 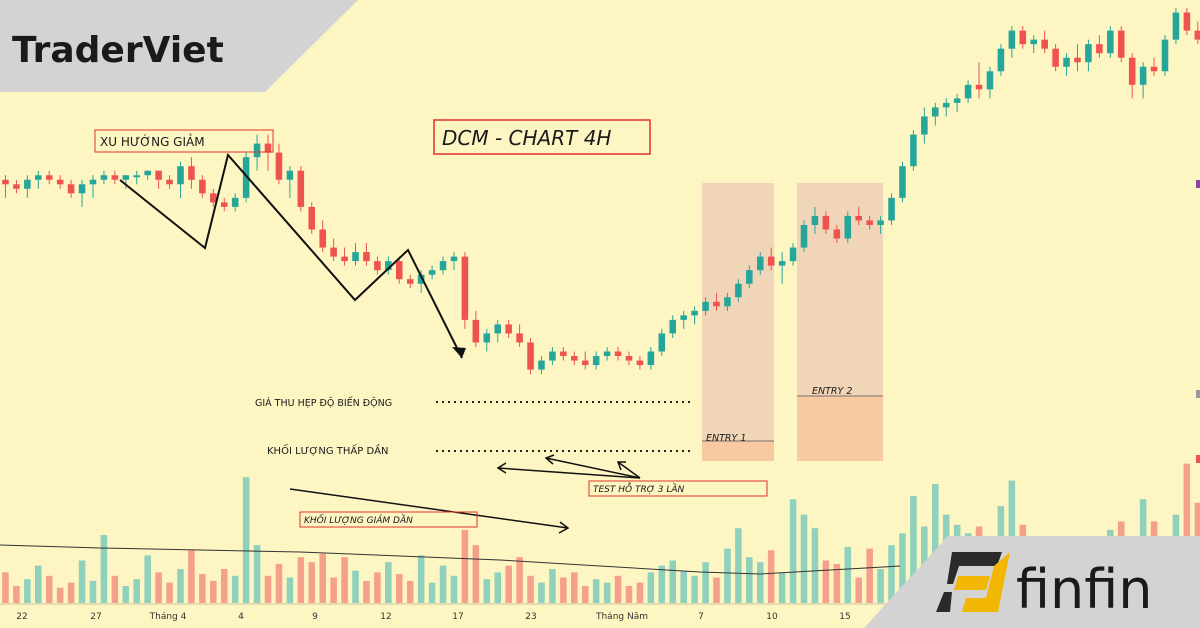 What do you see at coordinates (530, 617) in the screenshot?
I see `x-tick-label: 23` at bounding box center [530, 617].